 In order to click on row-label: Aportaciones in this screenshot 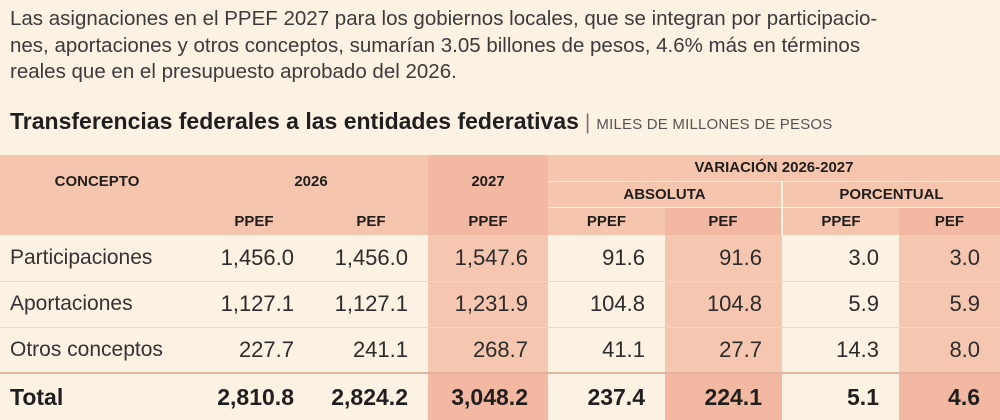, I will do `click(97, 304)`.